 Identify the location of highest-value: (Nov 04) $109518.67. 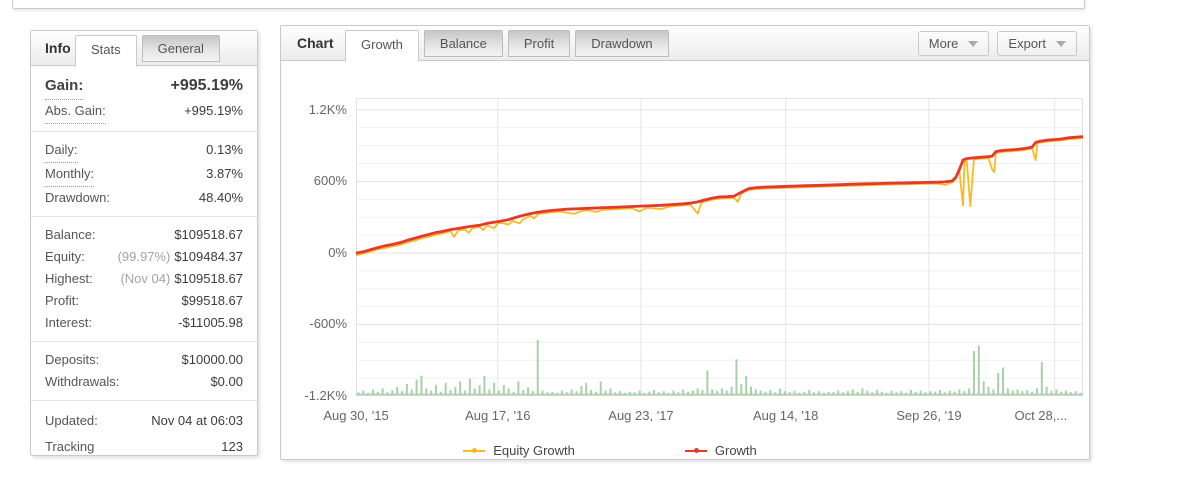
(181, 279).